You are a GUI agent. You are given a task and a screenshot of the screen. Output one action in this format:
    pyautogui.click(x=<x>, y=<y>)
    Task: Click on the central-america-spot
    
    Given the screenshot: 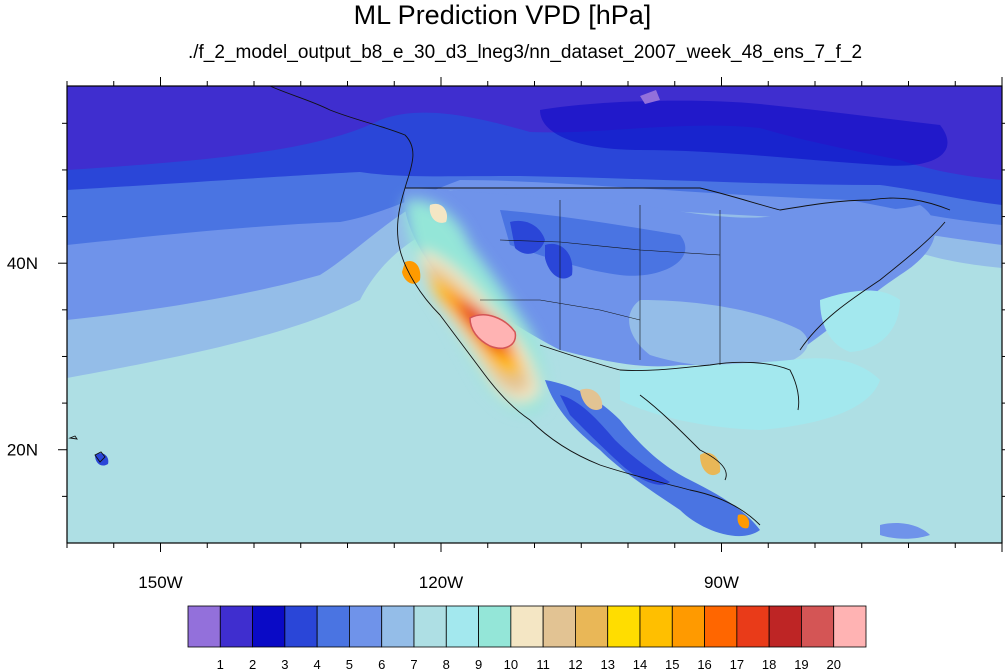 What is the action you would take?
    pyautogui.click(x=743, y=521)
    